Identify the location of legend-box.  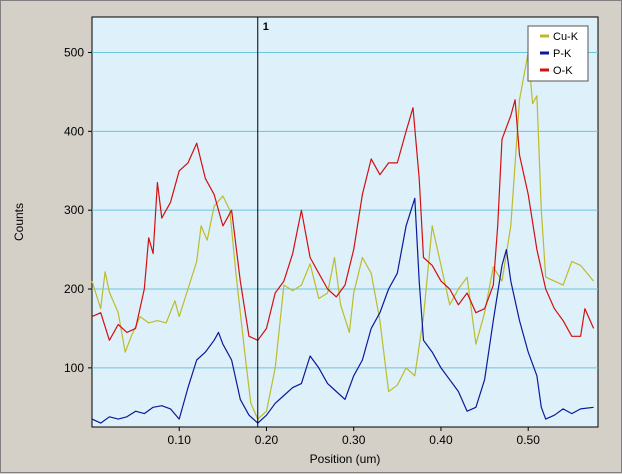
(558, 53).